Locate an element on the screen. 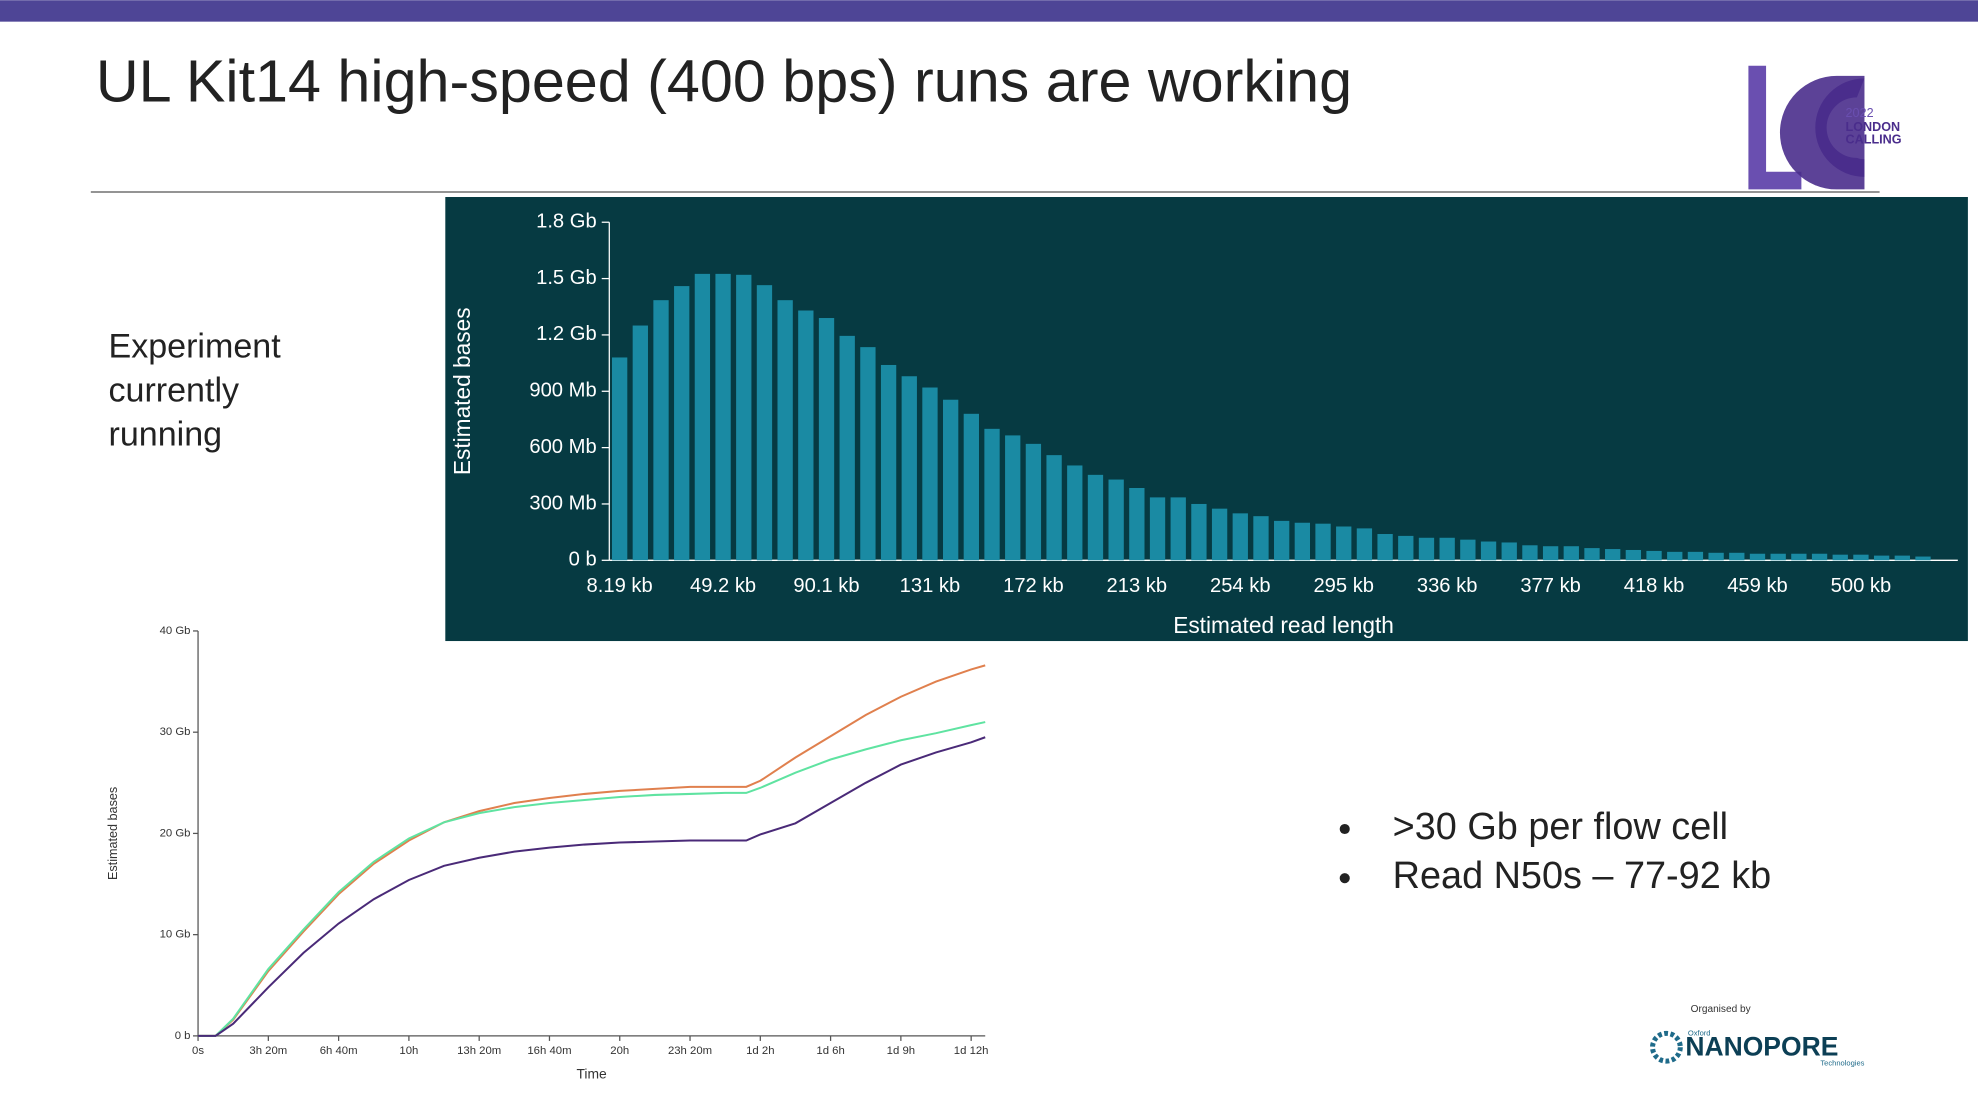 This screenshot has width=1978, height=1108. y-tick-label: 300 Mb is located at coordinates (562, 503).